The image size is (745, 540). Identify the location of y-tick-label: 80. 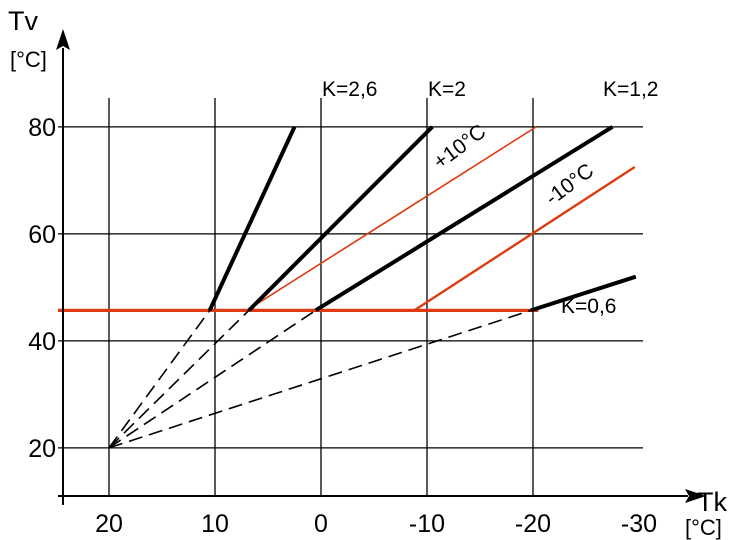
(42, 128).